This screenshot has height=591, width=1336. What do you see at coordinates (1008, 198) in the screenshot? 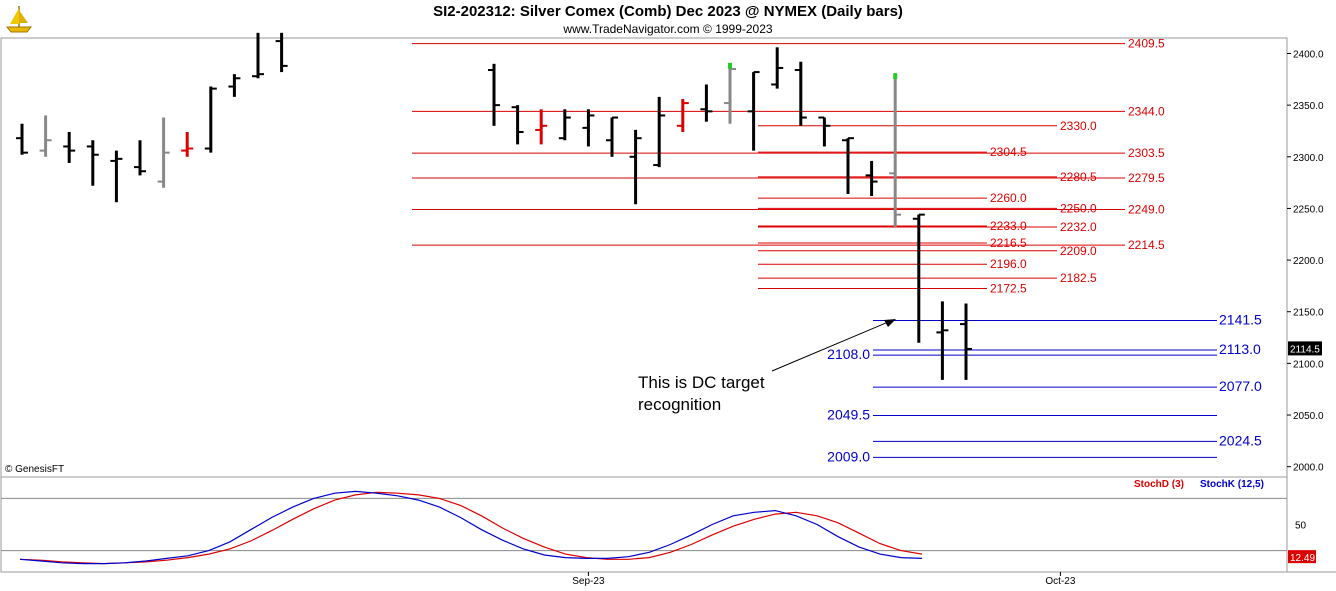
I see `level-label: 2260.0` at bounding box center [1008, 198].